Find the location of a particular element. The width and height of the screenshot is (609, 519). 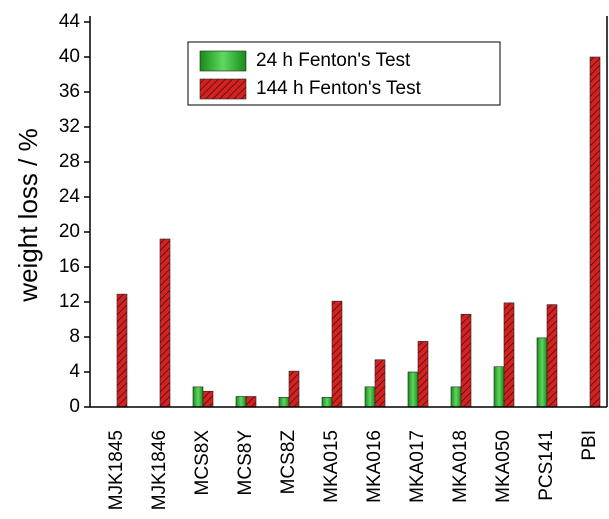

y-tick-label: 44 is located at coordinates (70, 21).